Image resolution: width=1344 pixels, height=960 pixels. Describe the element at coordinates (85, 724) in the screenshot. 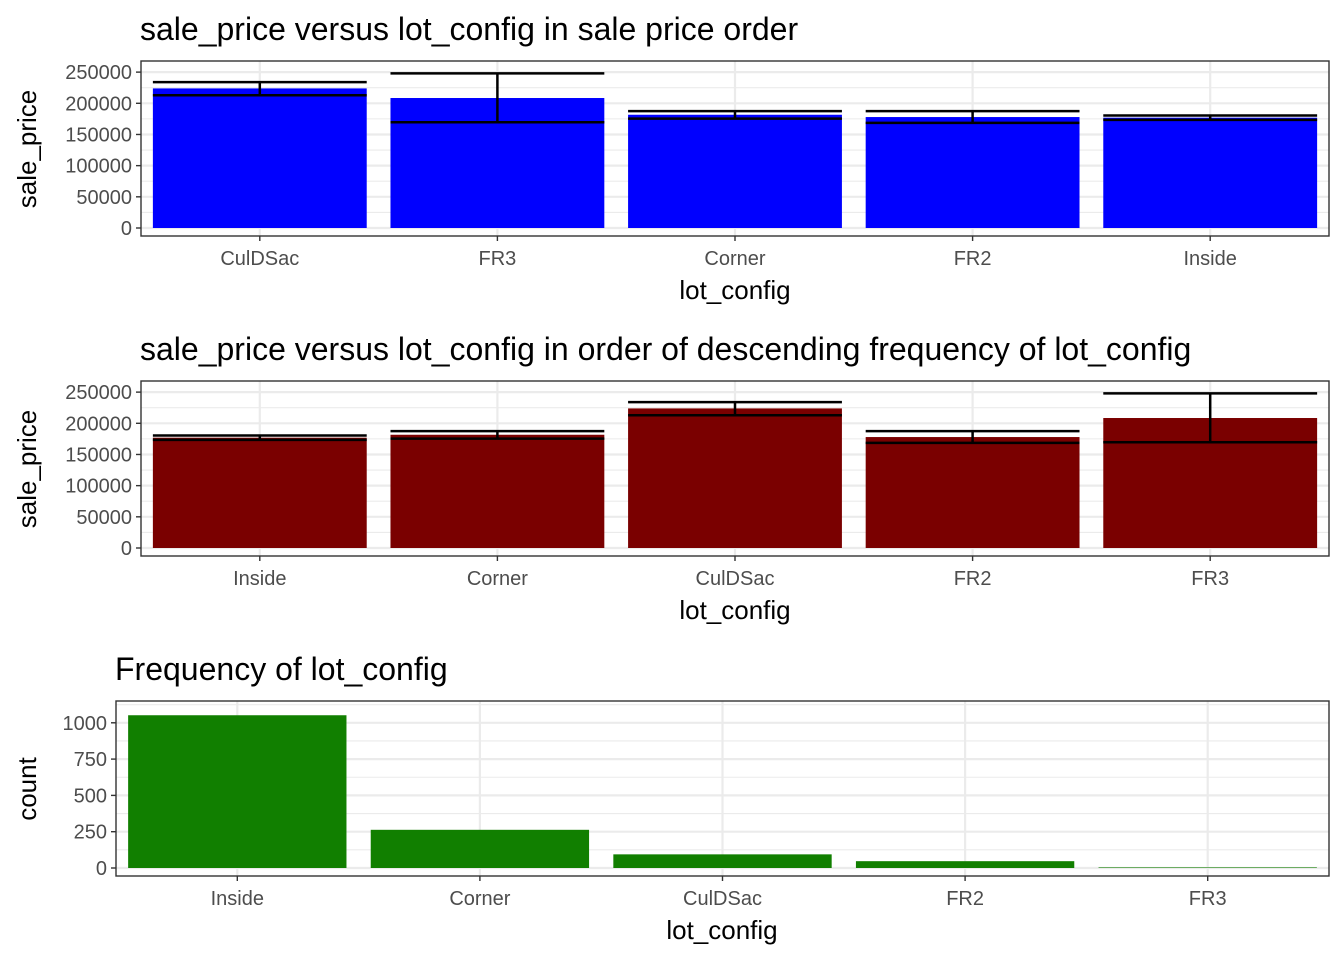

I see `y-tick-label: 1000` at that location.